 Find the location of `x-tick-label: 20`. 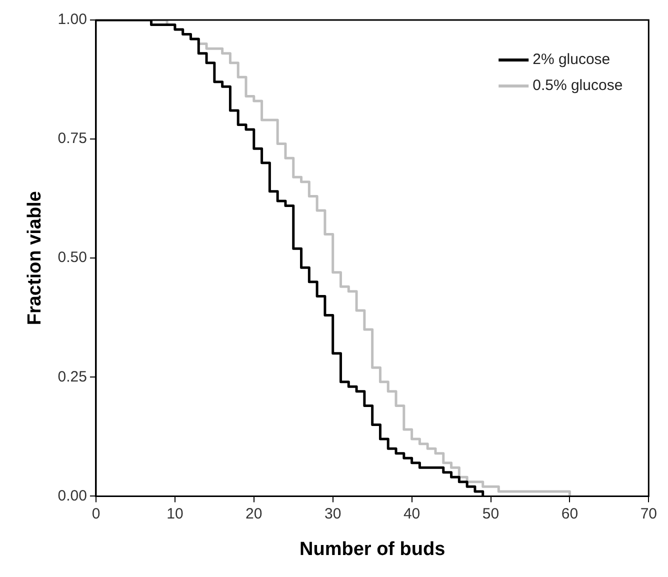

x-tick-label: 20 is located at coordinates (254, 513).